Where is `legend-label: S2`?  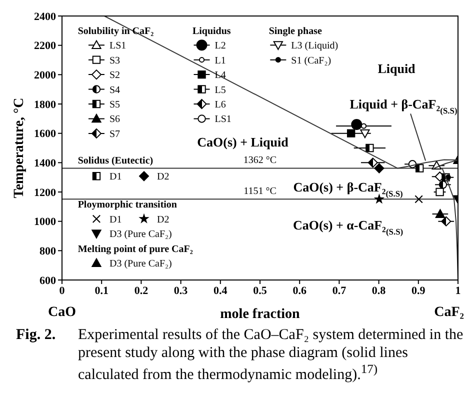
legend-label: S2 is located at coordinates (114, 76).